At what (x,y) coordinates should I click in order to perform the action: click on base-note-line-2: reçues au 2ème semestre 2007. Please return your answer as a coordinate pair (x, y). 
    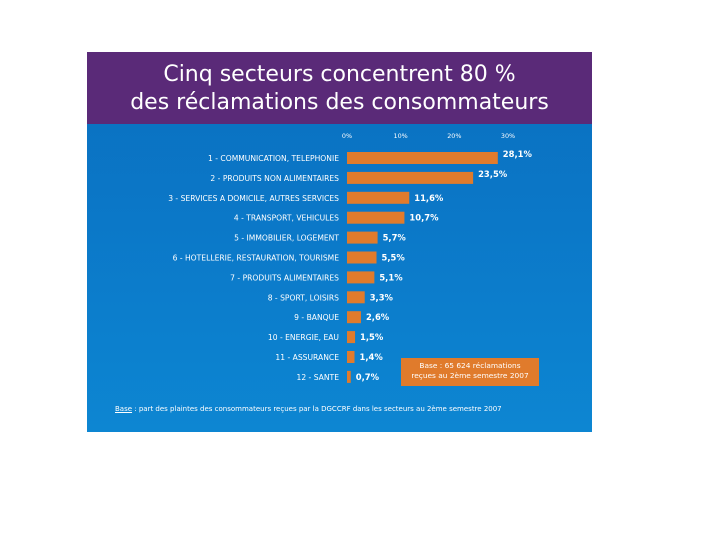
    Looking at the image, I should click on (470, 375).